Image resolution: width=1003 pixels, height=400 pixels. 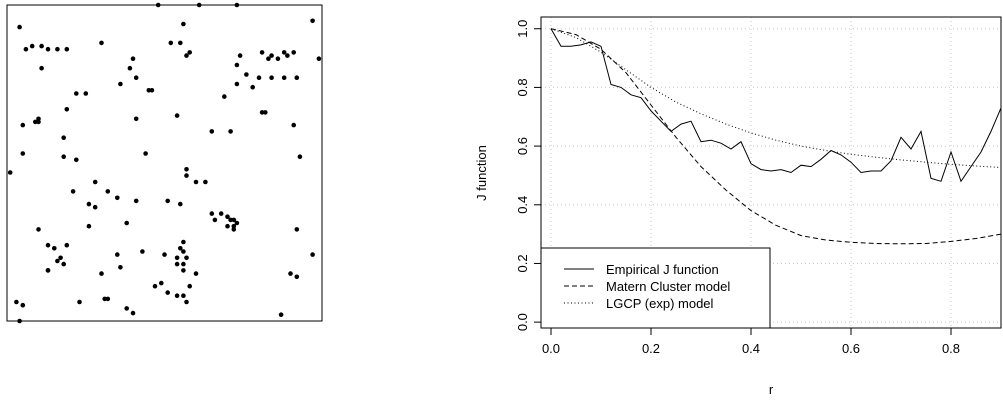 What do you see at coordinates (551, 348) in the screenshot?
I see `x-tick-label-0: 0.0` at bounding box center [551, 348].